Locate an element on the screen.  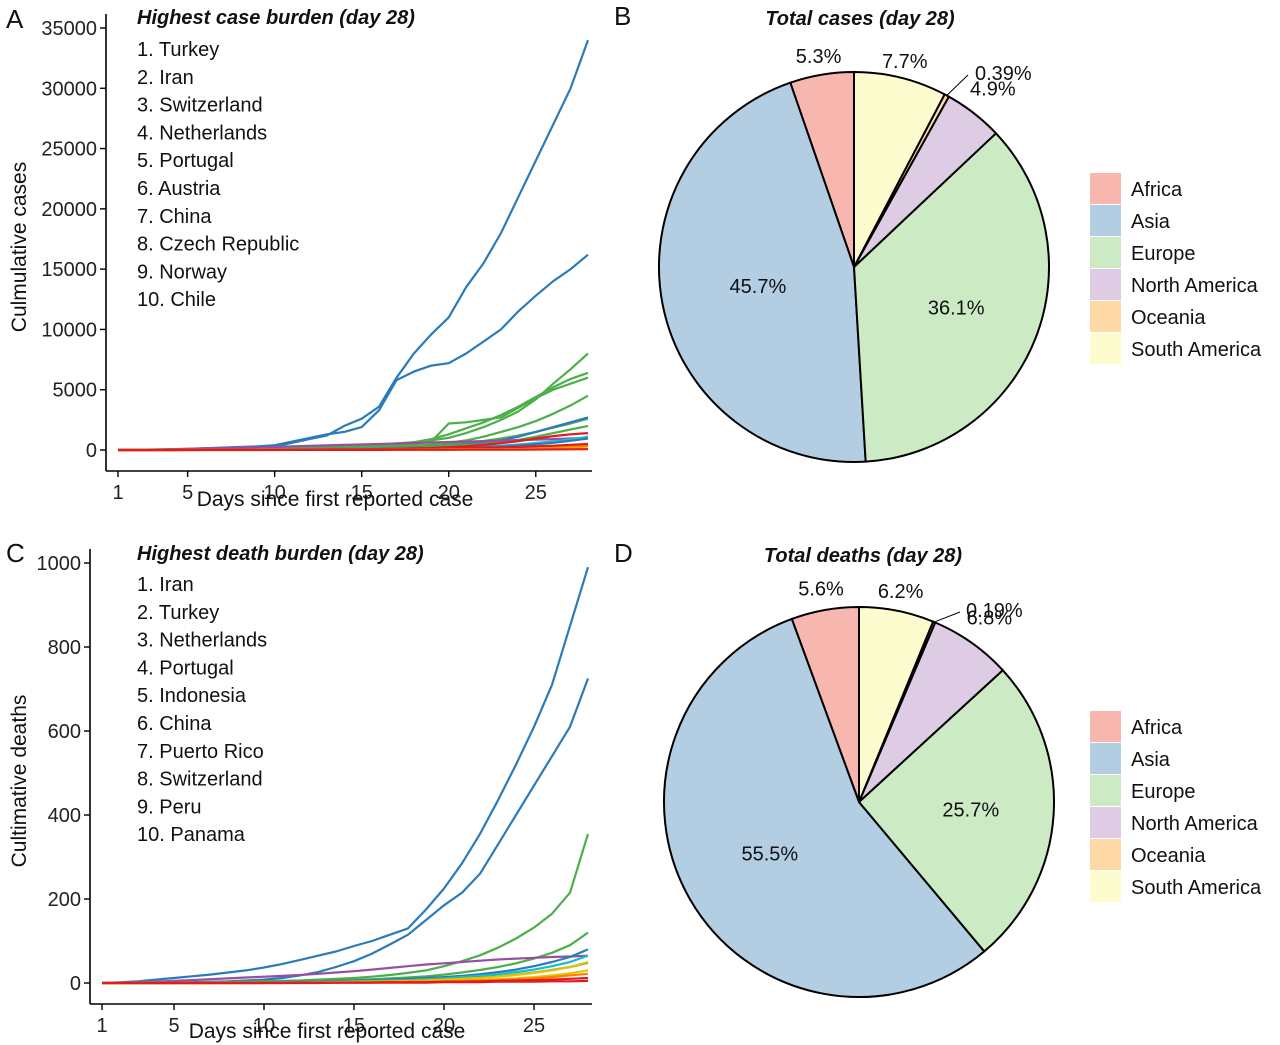
ranking-item: 1. Iran is located at coordinates (165, 585).